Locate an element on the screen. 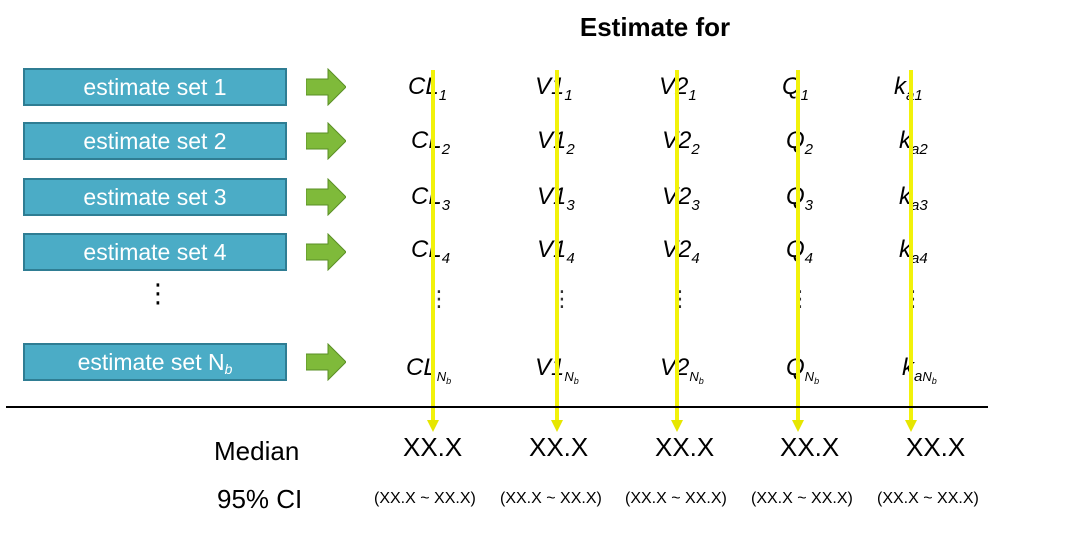 The image size is (1086, 535). param-estimate: V13 is located at coordinates (556, 198).